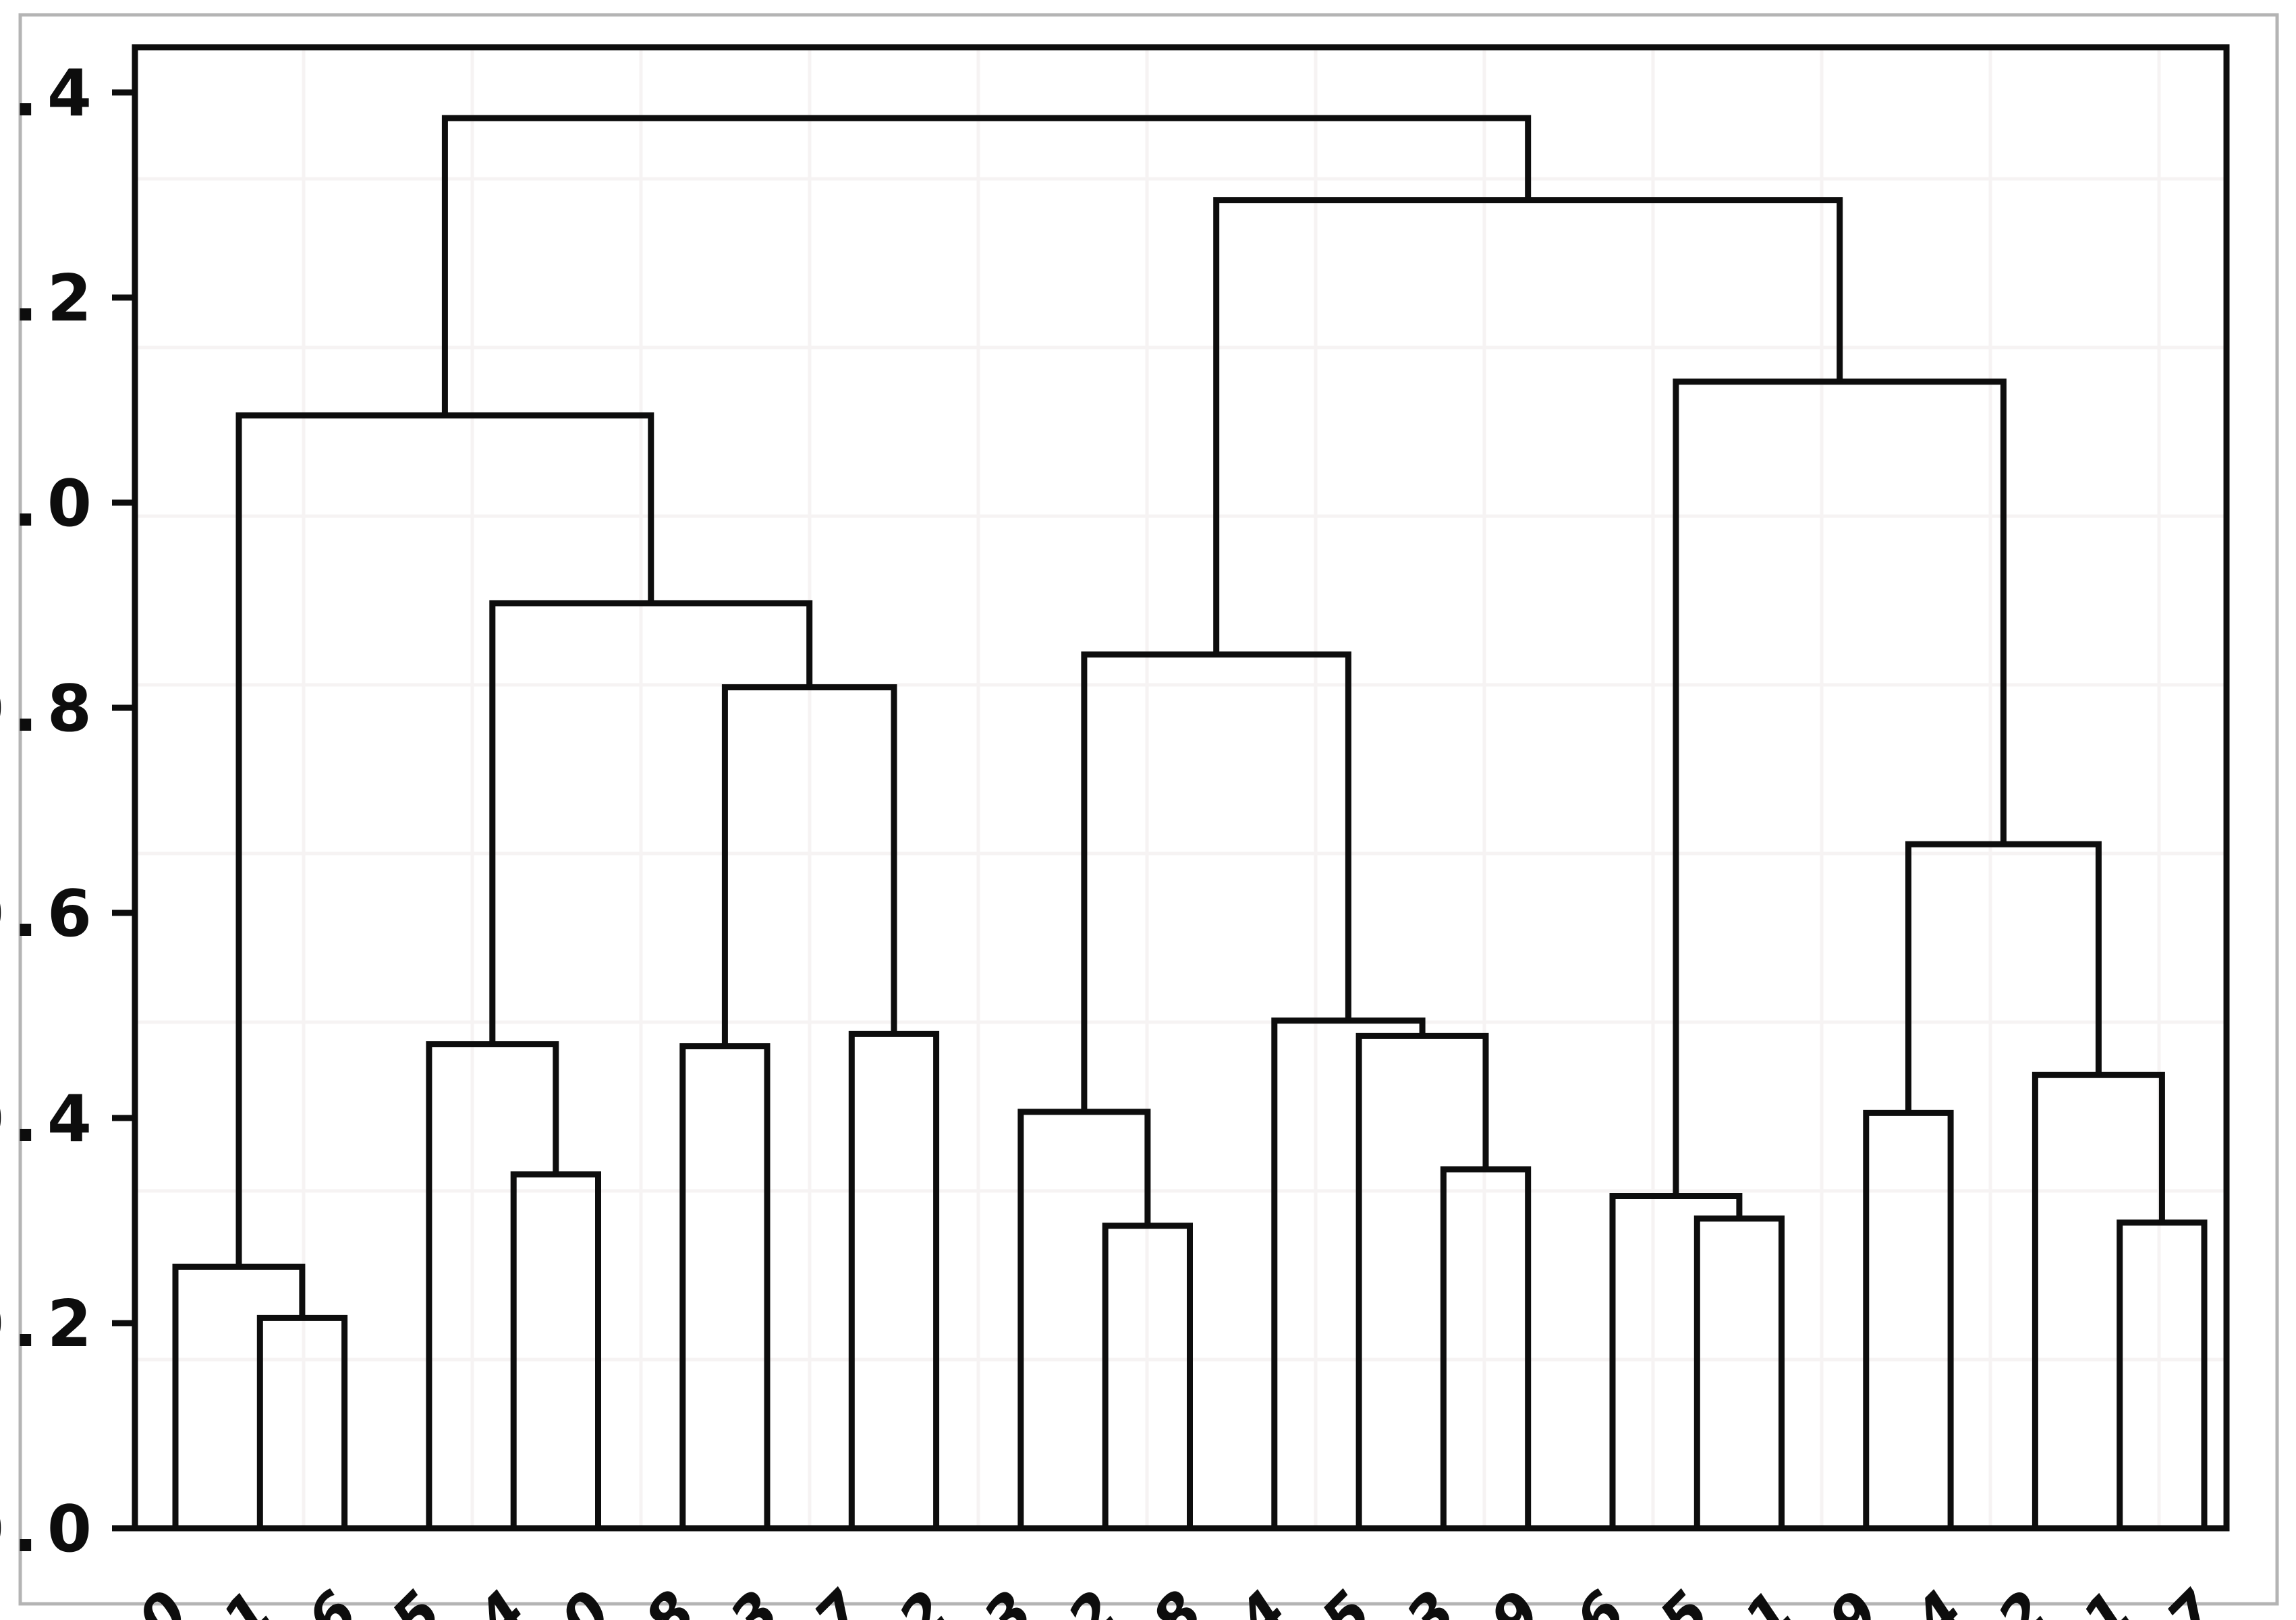 The height and width of the screenshot is (1620, 2296). I want to click on y-axis-tick-label: 0.4, so click(50, 1119).